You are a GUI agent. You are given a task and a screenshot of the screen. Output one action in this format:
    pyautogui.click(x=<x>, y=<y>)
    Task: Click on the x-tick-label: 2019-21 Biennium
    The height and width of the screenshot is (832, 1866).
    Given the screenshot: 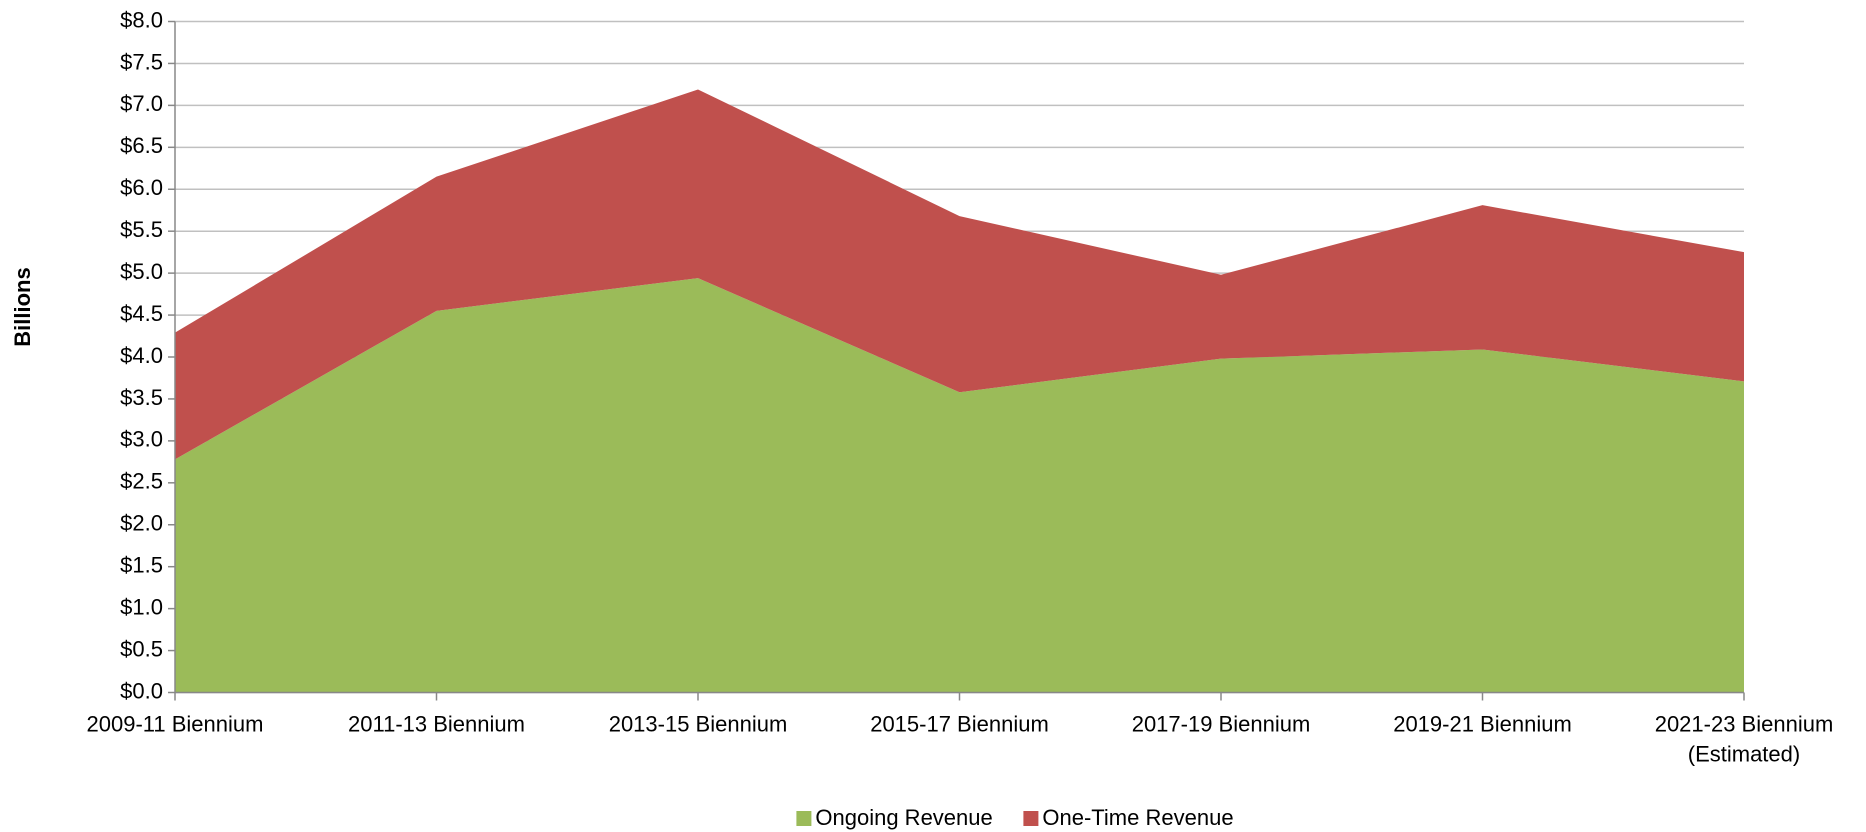 What is the action you would take?
    pyautogui.click(x=1482, y=723)
    